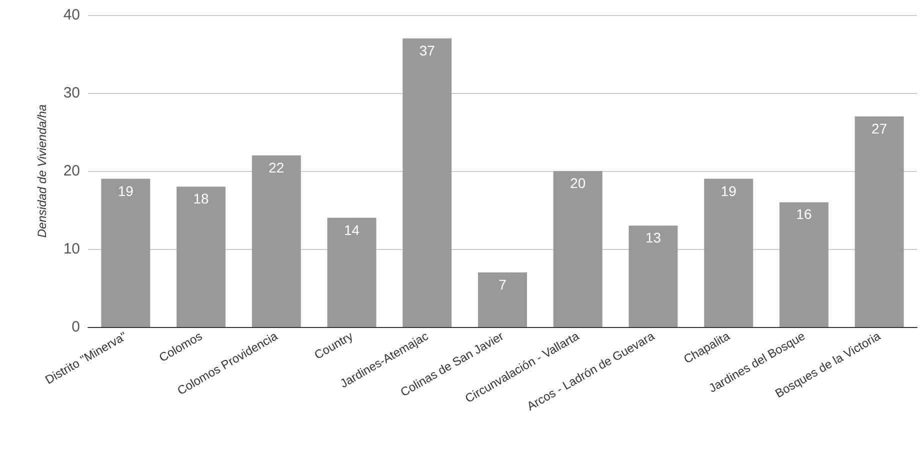 This screenshot has height=457, width=923. Describe the element at coordinates (42, 171) in the screenshot. I see `y-axis-title: Densidad de Vivienda/ha` at that location.